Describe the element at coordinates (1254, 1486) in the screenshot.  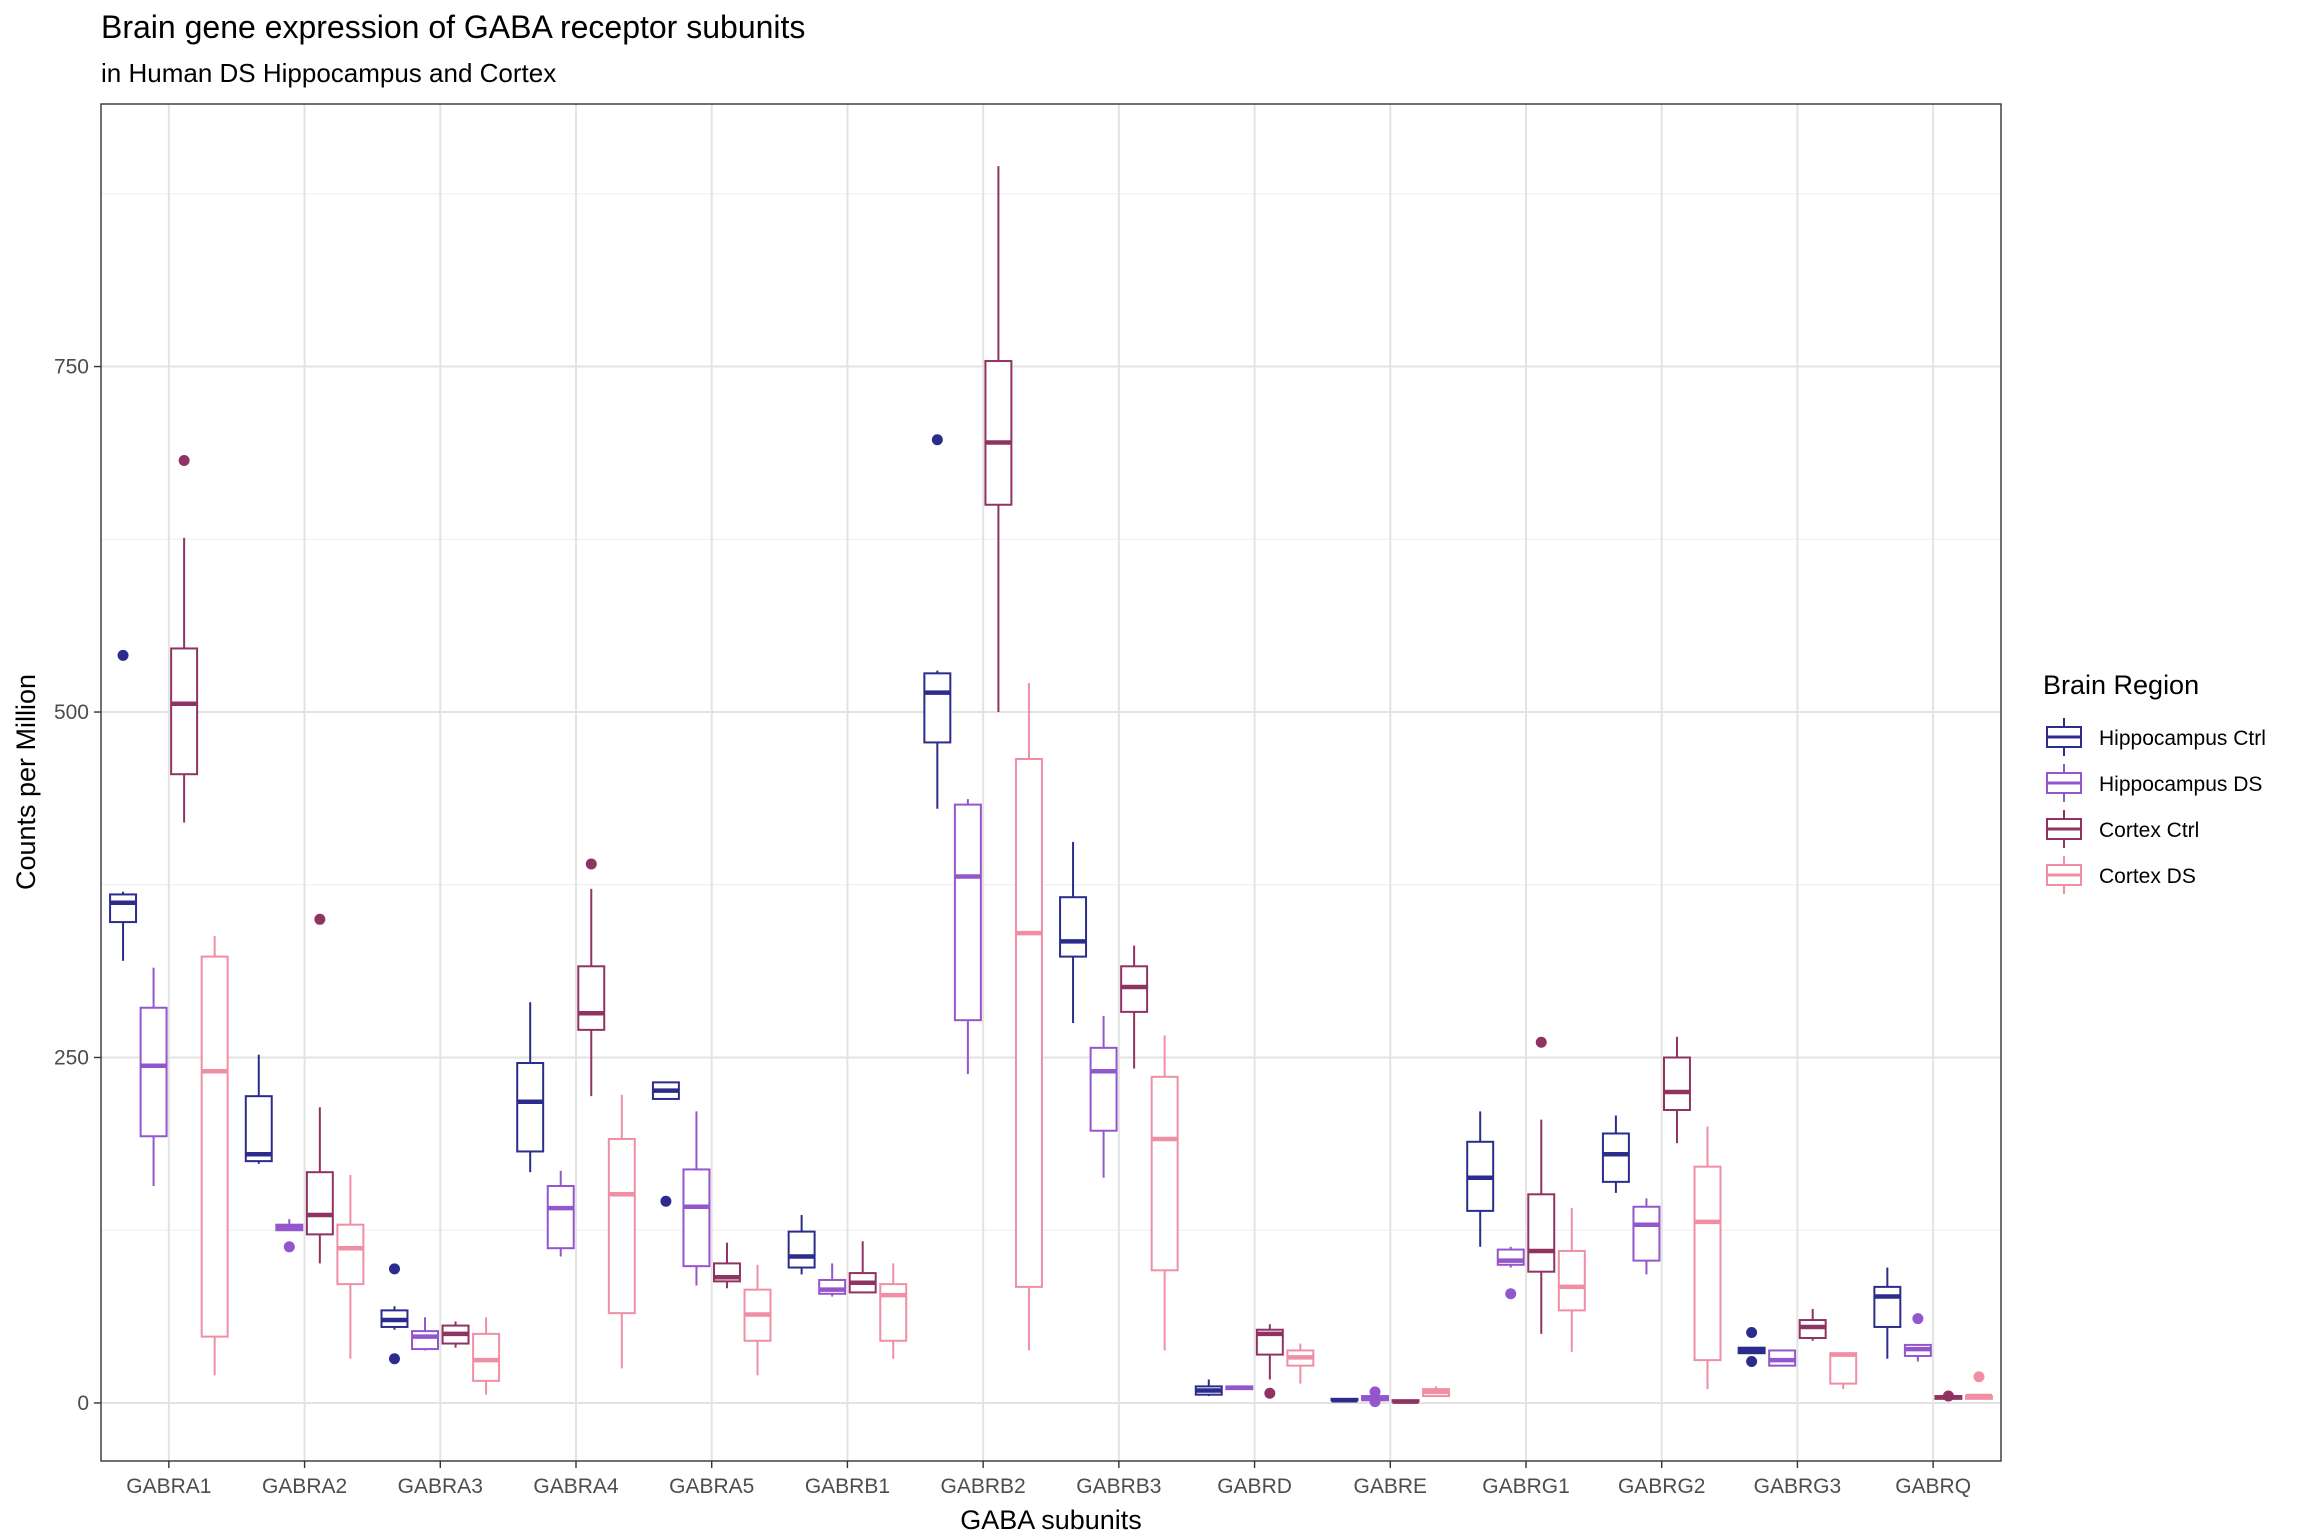
I see `x-tick-label: GABRD` at that location.